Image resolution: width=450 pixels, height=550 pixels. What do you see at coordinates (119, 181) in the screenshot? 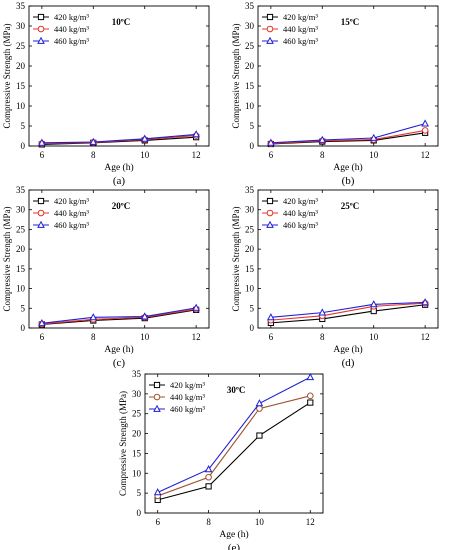
I see `panel-label: (a)` at bounding box center [119, 181].